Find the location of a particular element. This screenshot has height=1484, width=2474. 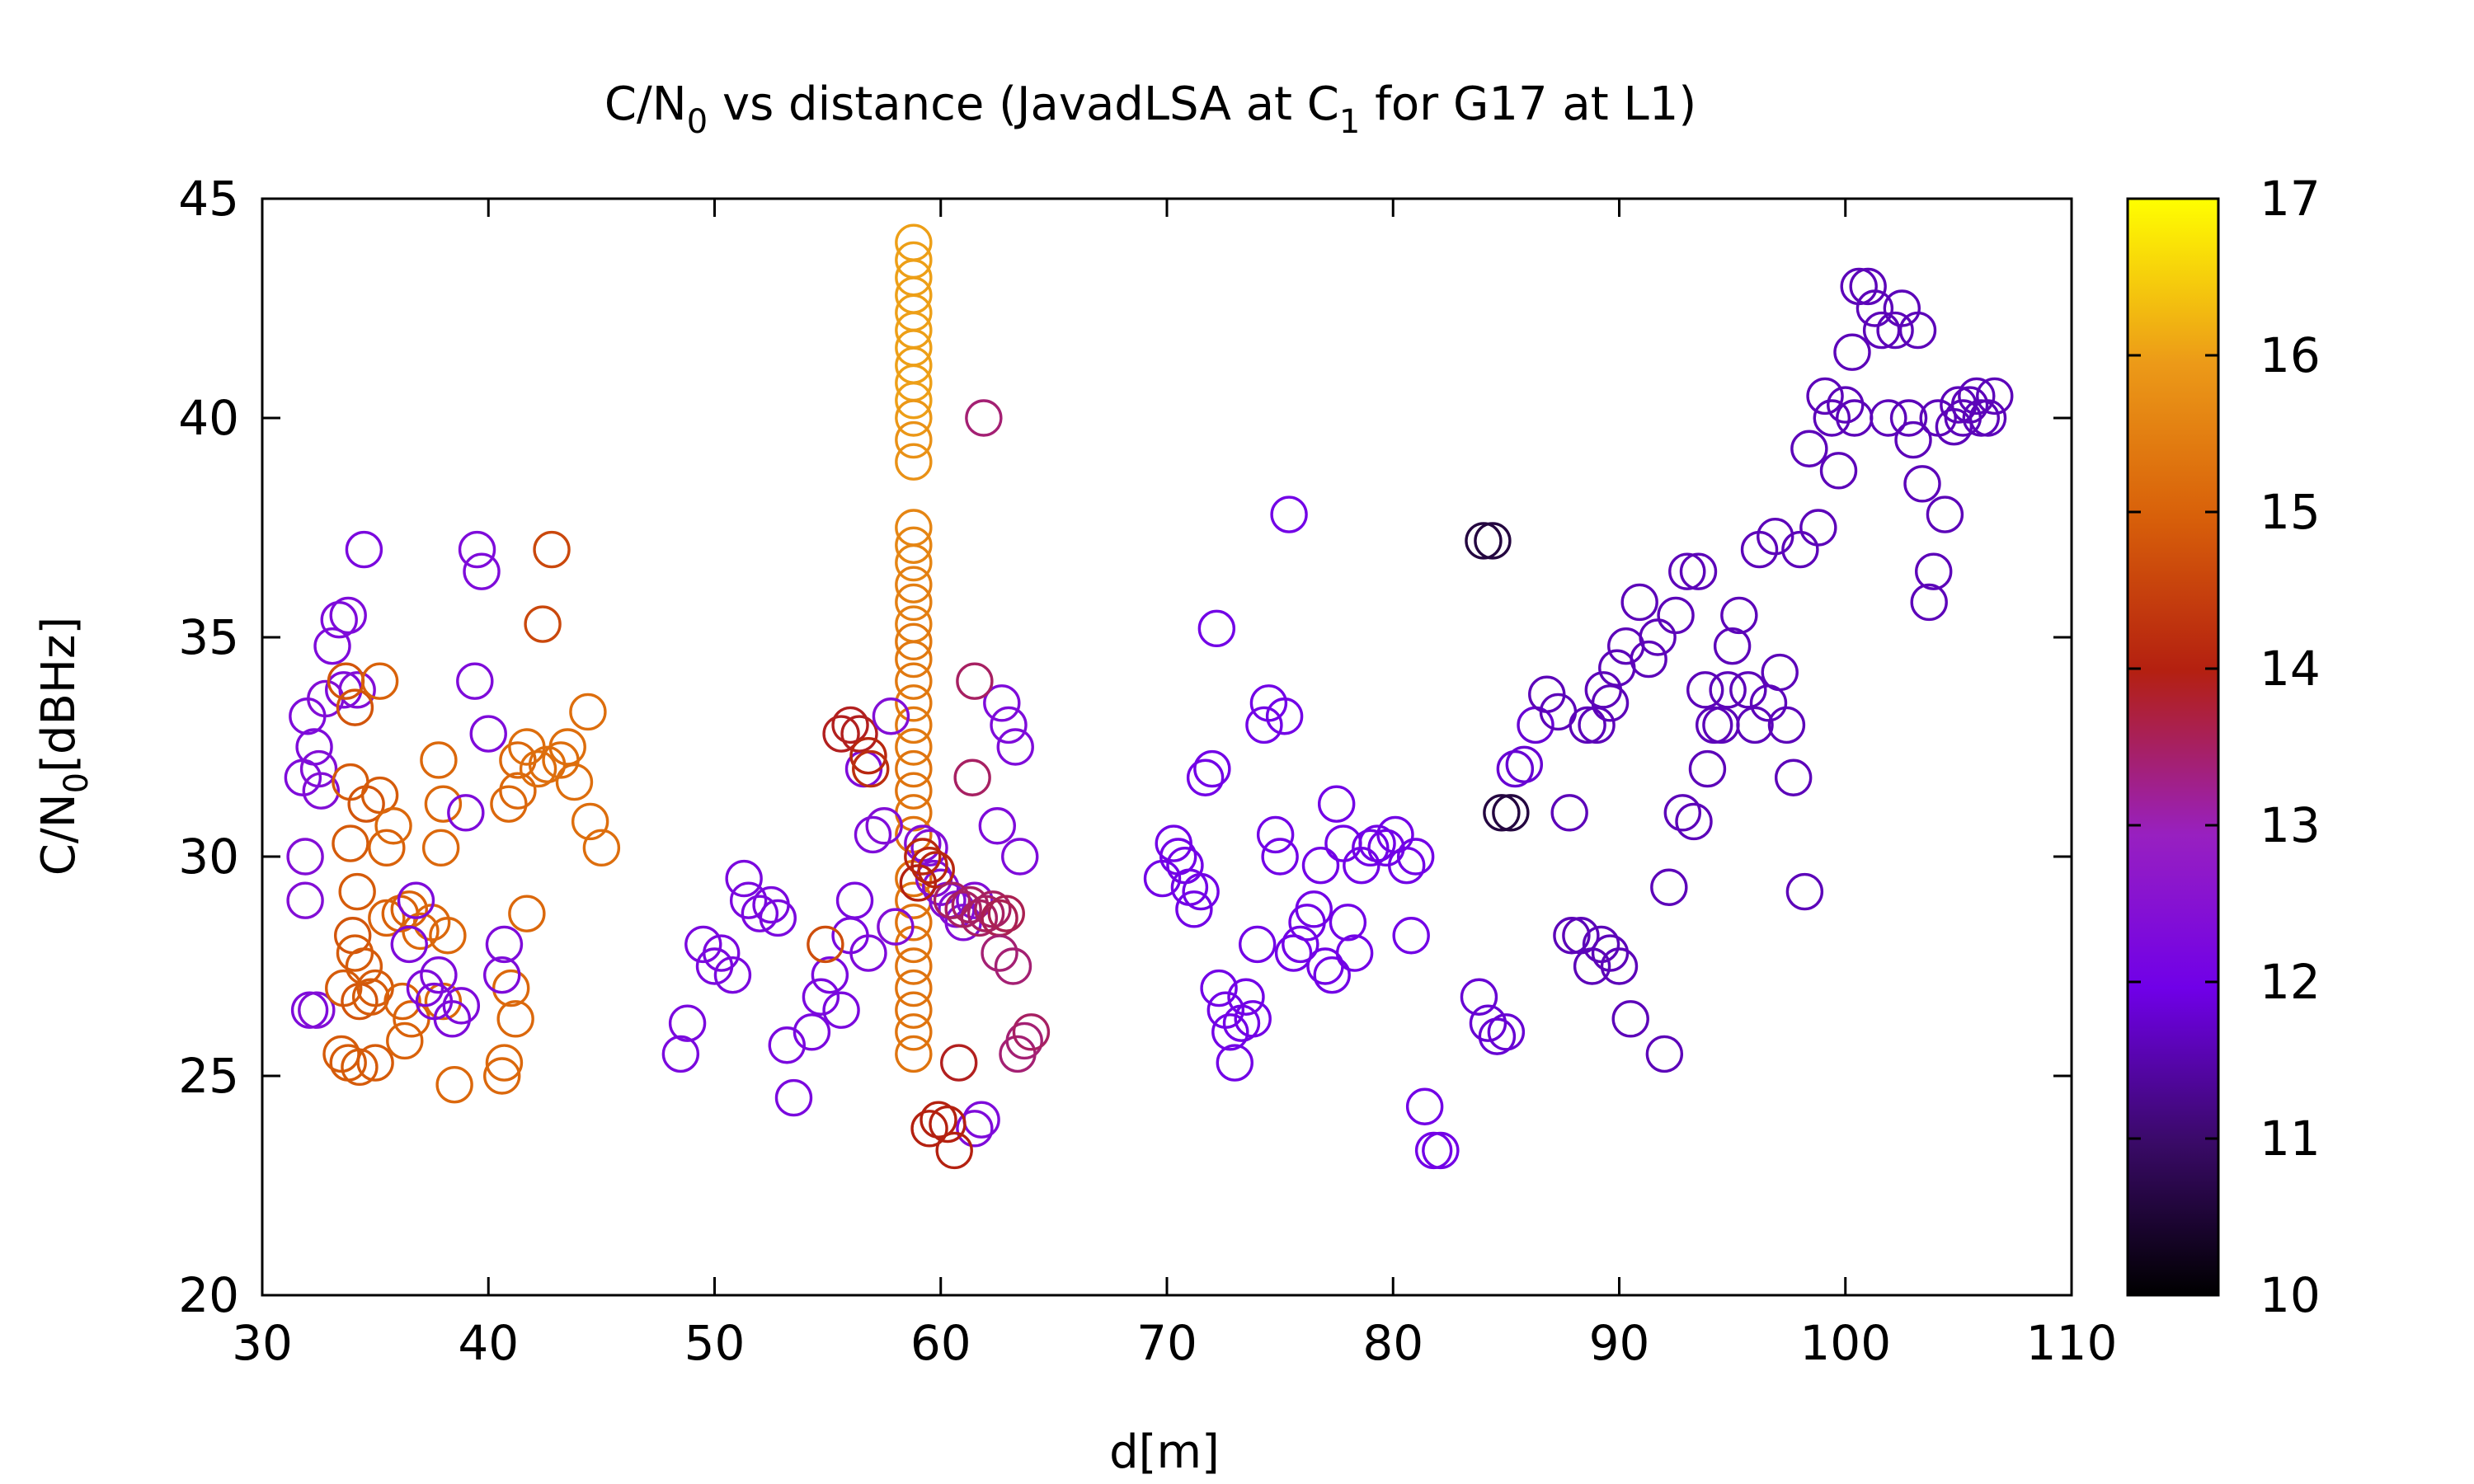

colorbar-ticks: 10 11 12 13 14 15 16 17 is located at coordinates (2224, 747).